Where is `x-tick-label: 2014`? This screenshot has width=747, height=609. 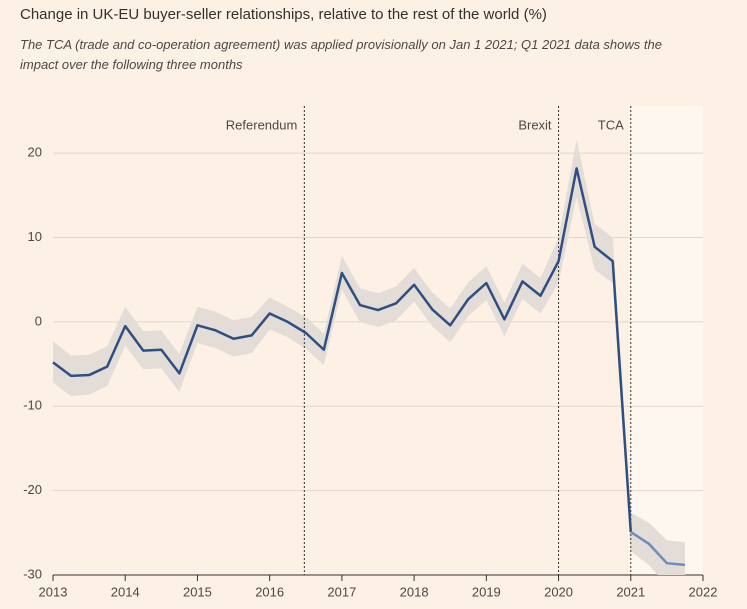
x-tick-label: 2014 is located at coordinates (125, 591).